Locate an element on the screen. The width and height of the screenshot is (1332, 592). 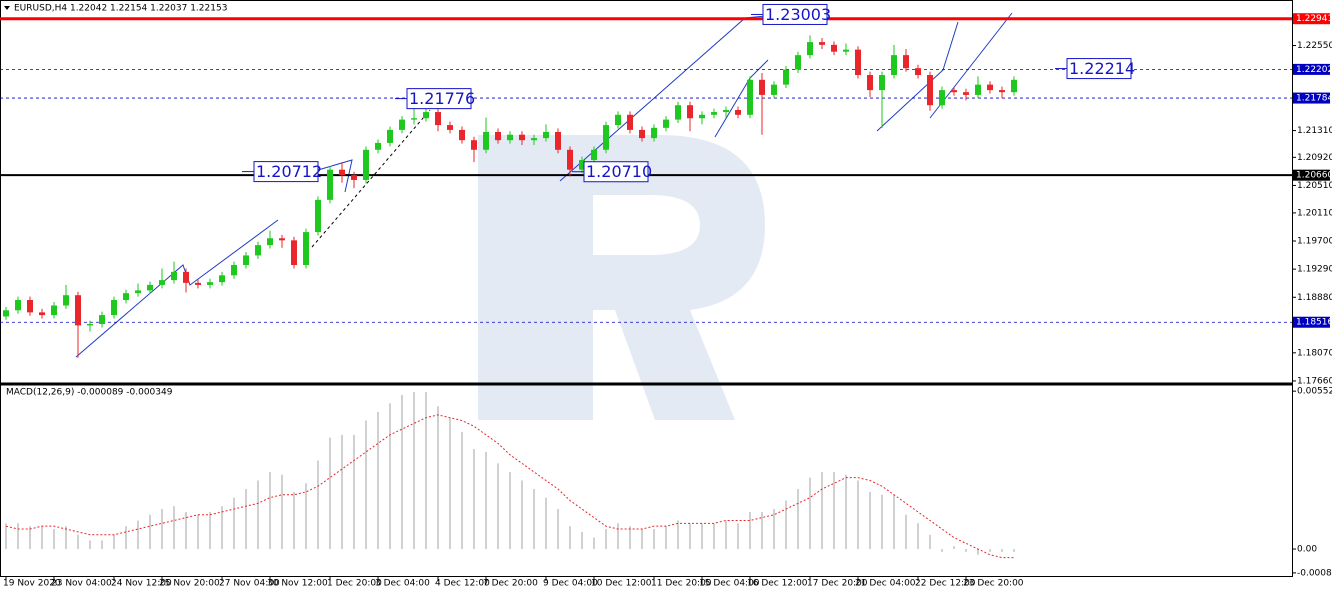
x-tick-label: 22 Dec 12:00 is located at coordinates (945, 584).